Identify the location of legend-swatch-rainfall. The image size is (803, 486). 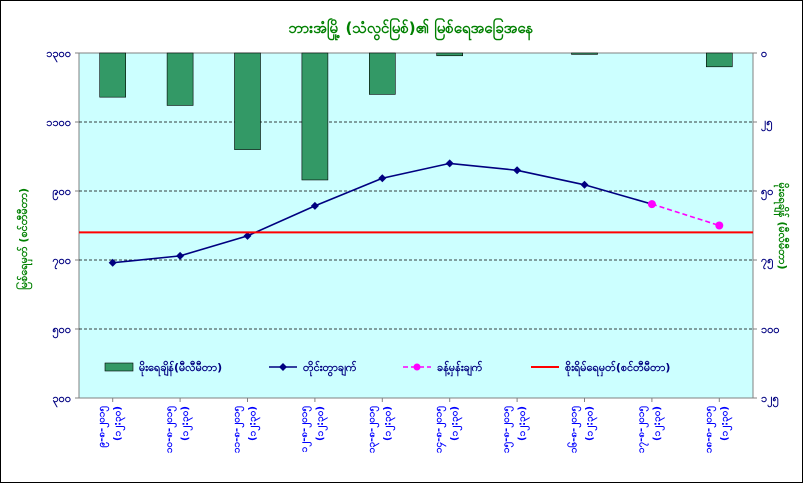
(119, 367).